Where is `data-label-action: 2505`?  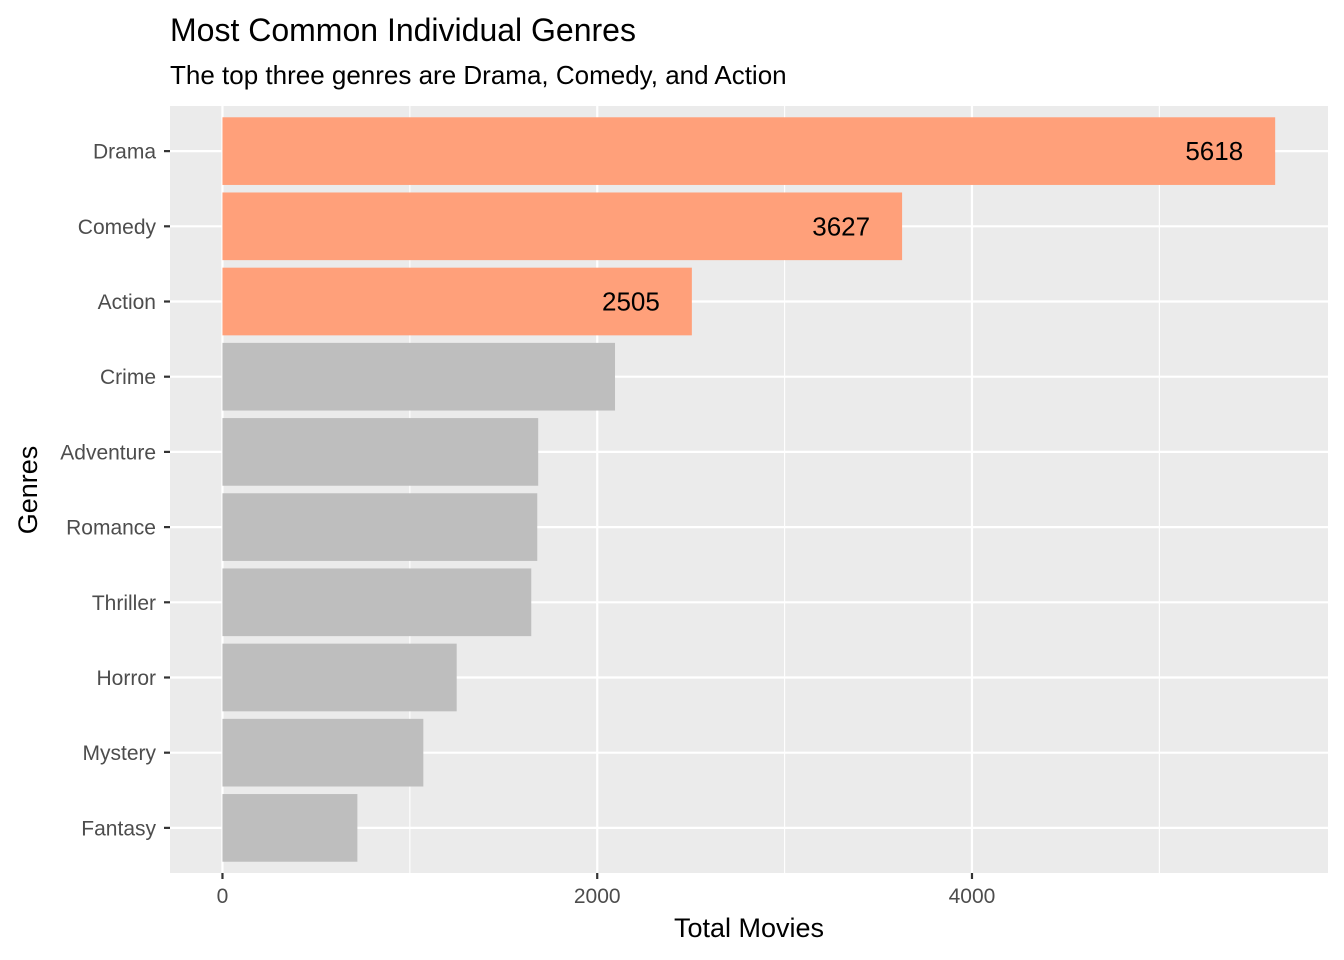
data-label-action: 2505 is located at coordinates (631, 302).